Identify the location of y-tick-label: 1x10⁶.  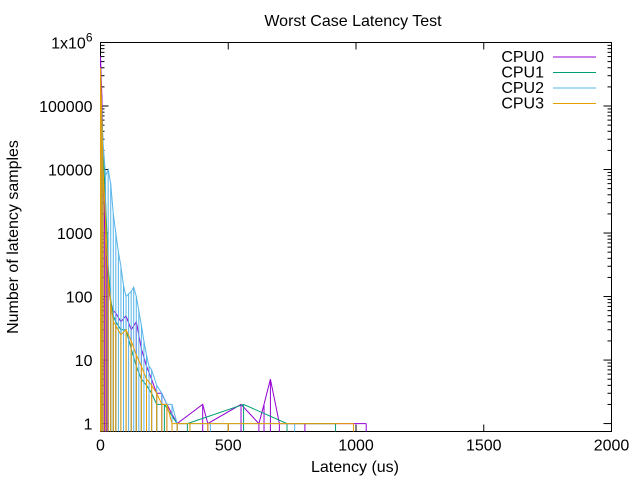
(72, 42).